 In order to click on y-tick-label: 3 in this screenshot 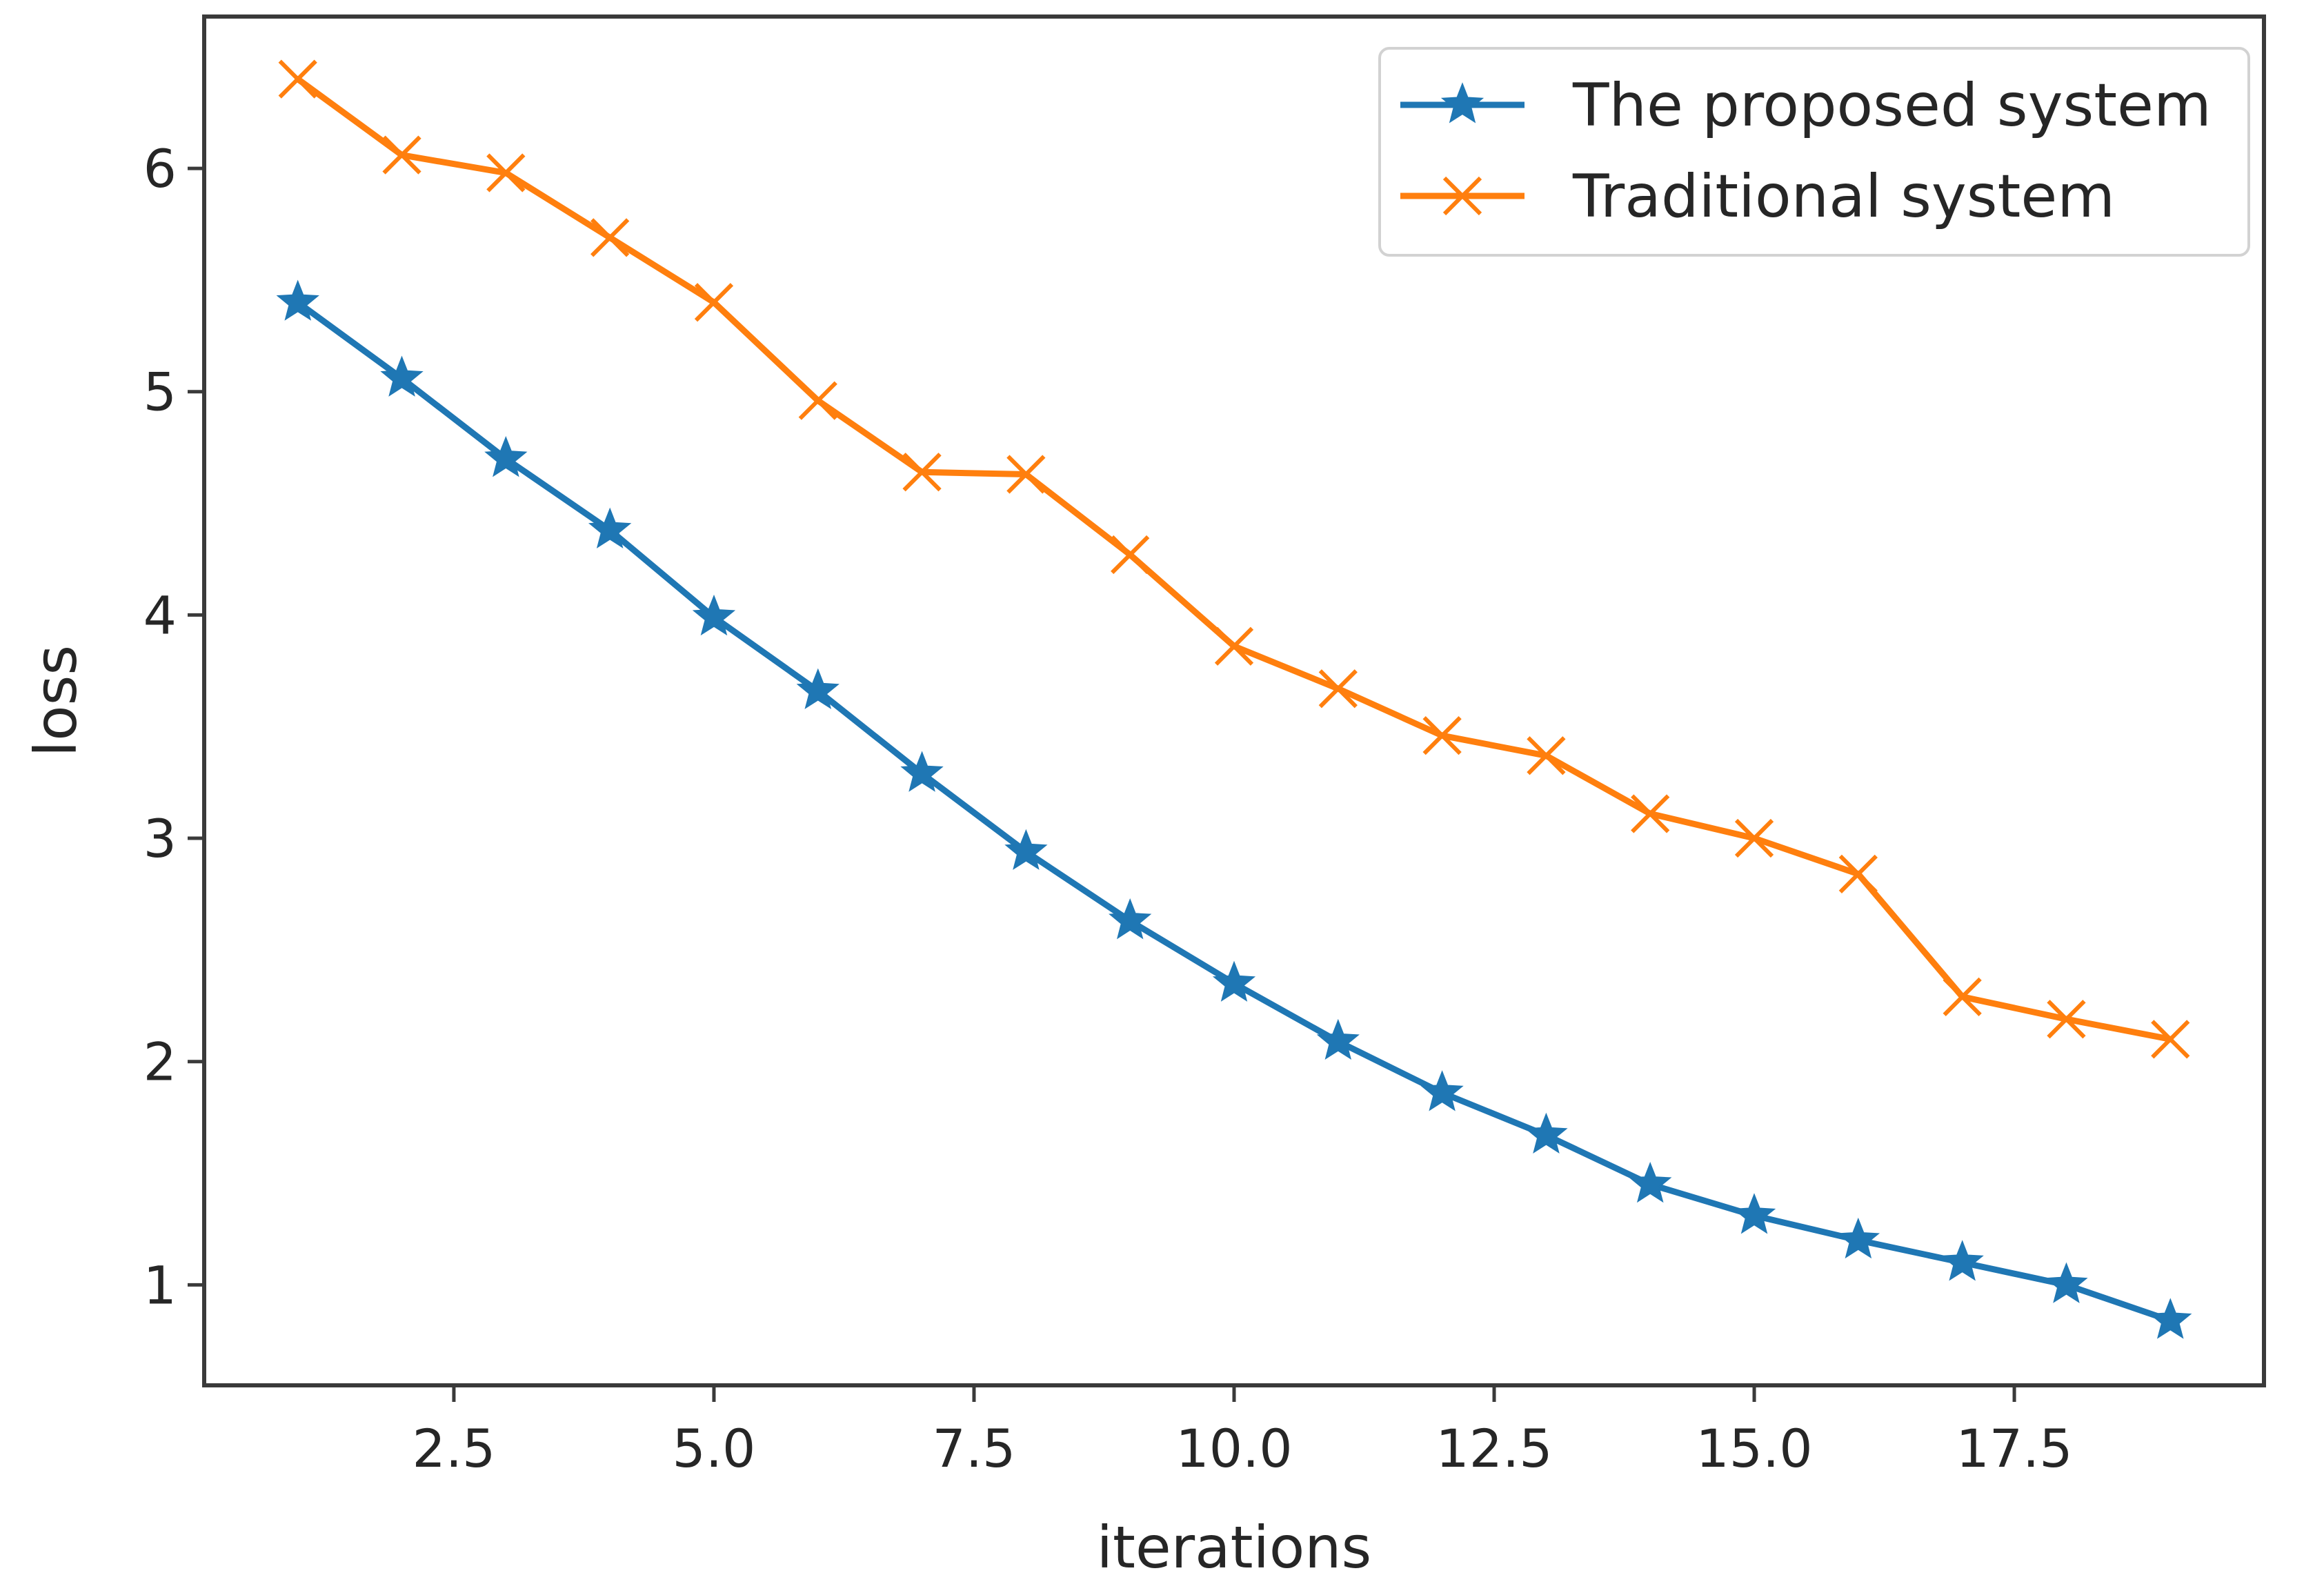, I will do `click(160, 838)`.